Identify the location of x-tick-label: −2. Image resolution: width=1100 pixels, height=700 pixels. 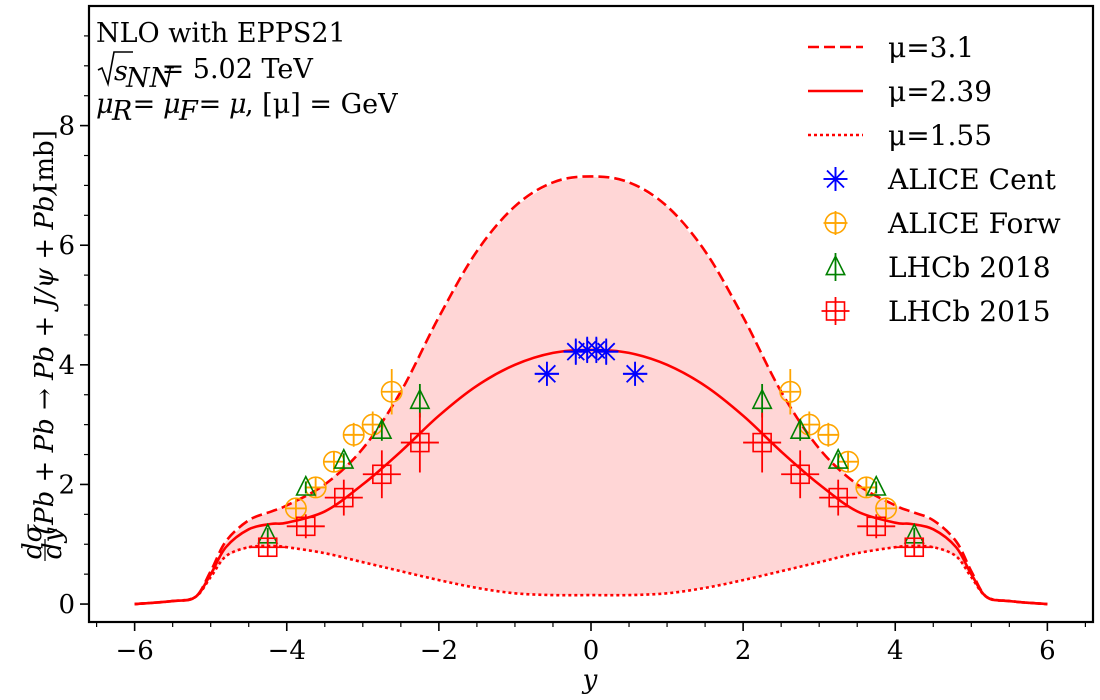
(439, 651).